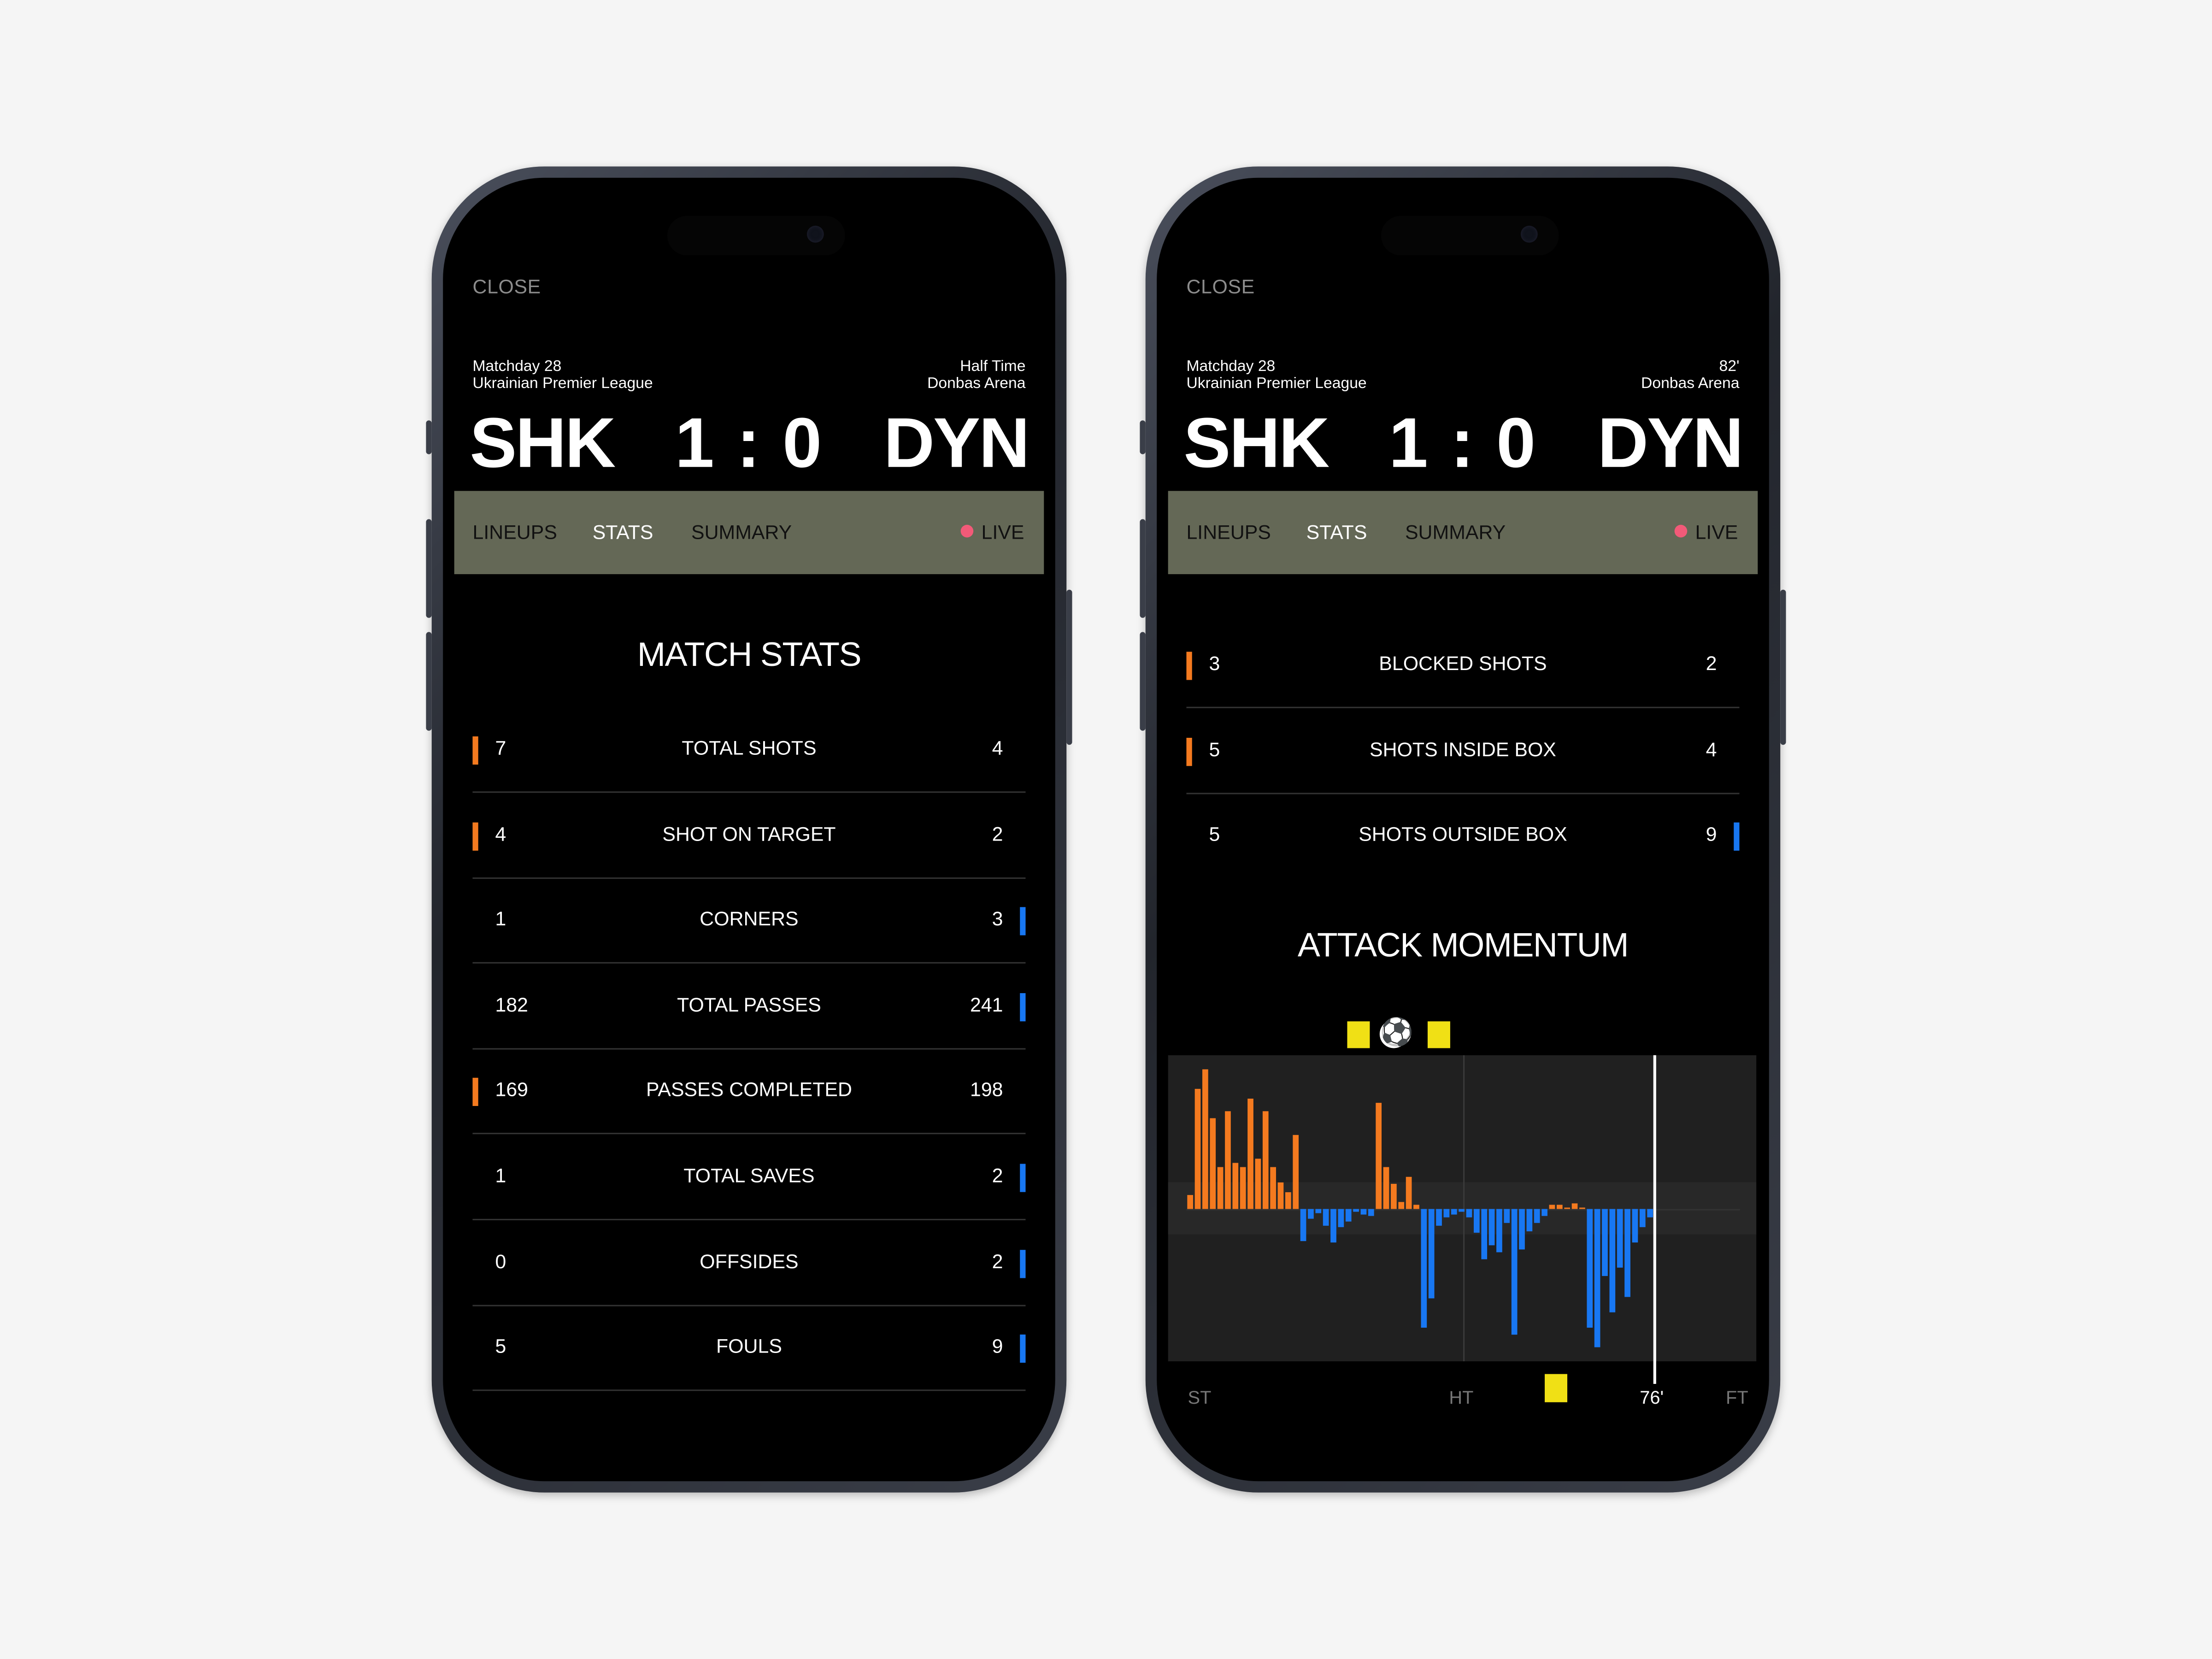 The height and width of the screenshot is (1659, 2212). What do you see at coordinates (1463, 836) in the screenshot?
I see `stat-row: 5 SHOTS OUTSIDE BOX 9` at bounding box center [1463, 836].